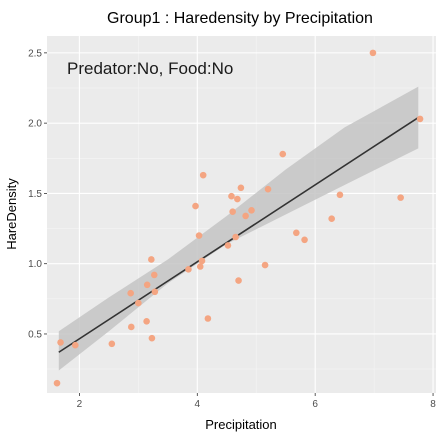 This screenshot has width=440, height=440. What do you see at coordinates (256, 401) in the screenshot?
I see `x-axis-ticks: 2 4 6 8` at bounding box center [256, 401].